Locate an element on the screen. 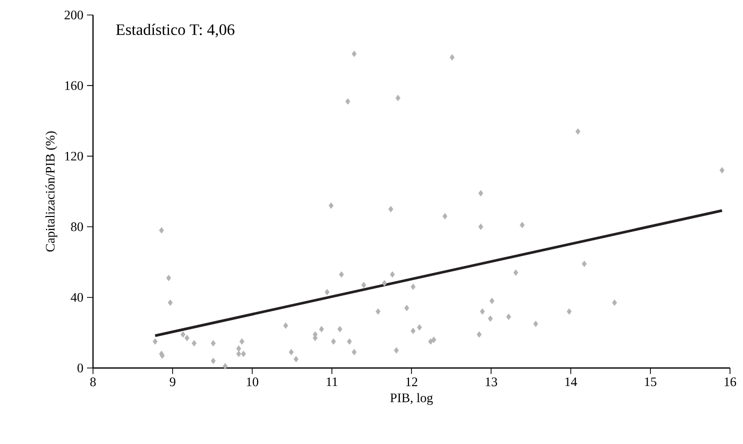 The image size is (743, 444). x-tick-label: 12 is located at coordinates (412, 382).